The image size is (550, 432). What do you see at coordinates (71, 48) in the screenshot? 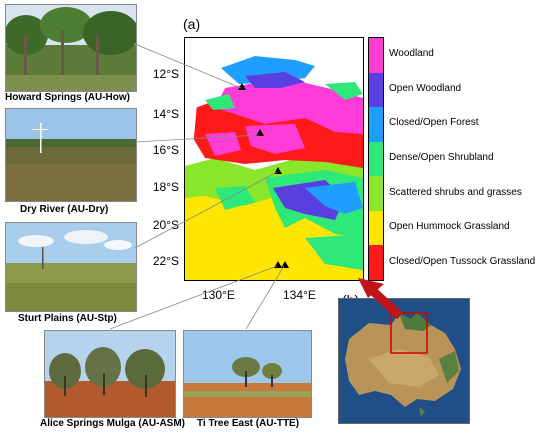
I see `photo-howard-springs` at bounding box center [71, 48].